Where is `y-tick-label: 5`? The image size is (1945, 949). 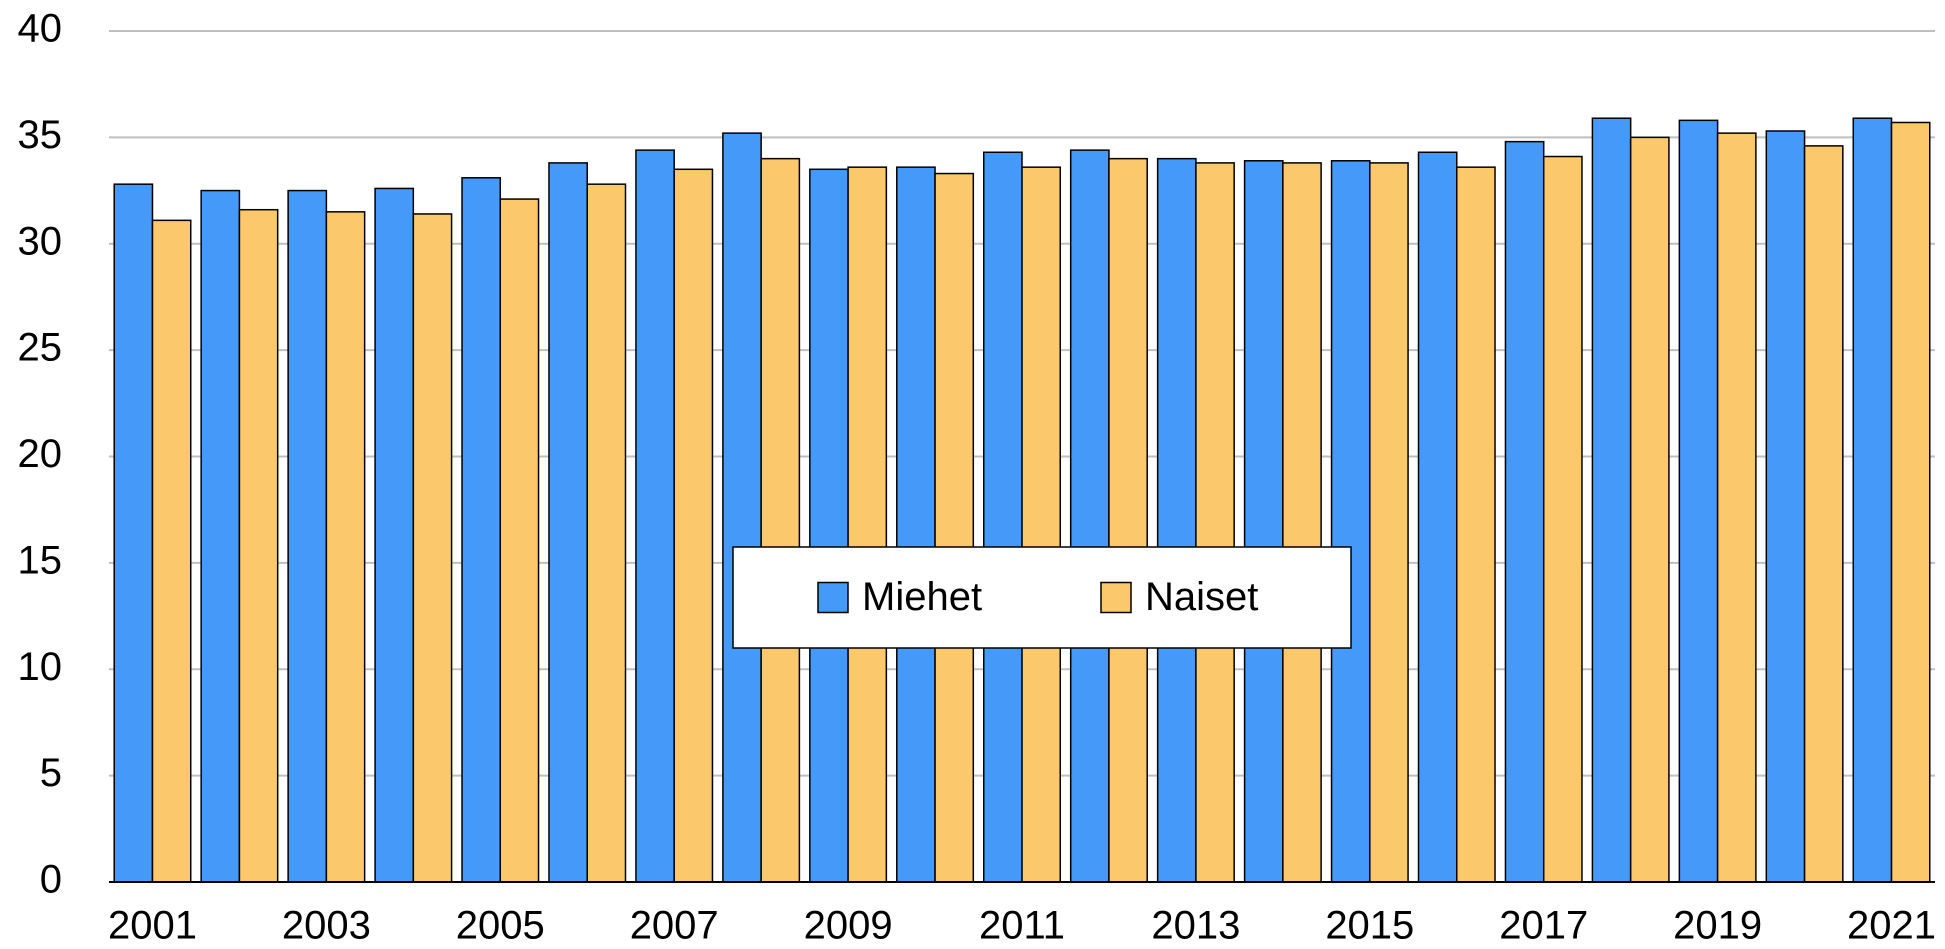
y-tick-label: 5 is located at coordinates (51, 773).